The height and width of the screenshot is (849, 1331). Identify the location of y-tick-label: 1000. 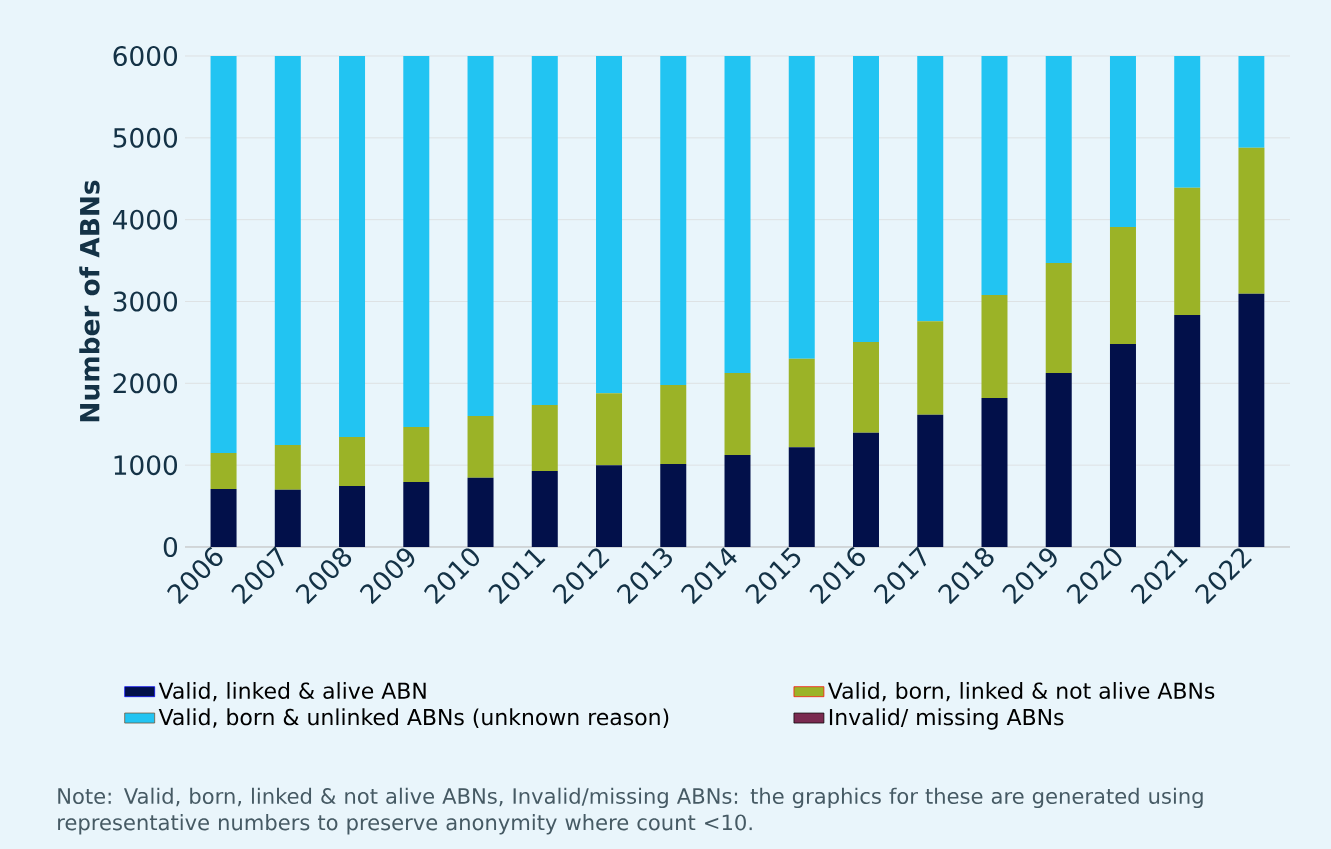
(146, 465).